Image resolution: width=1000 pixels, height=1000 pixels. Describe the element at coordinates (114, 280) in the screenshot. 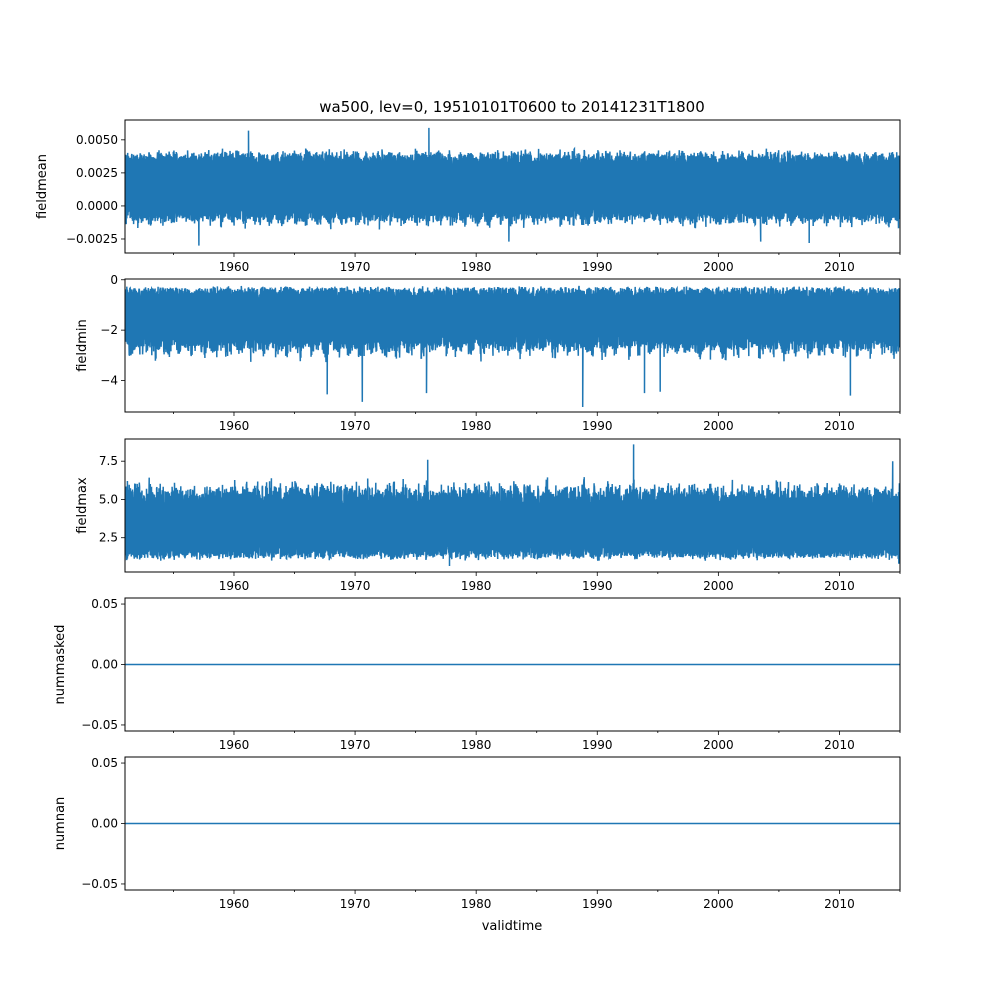

I see `y-tick-label: 0` at that location.